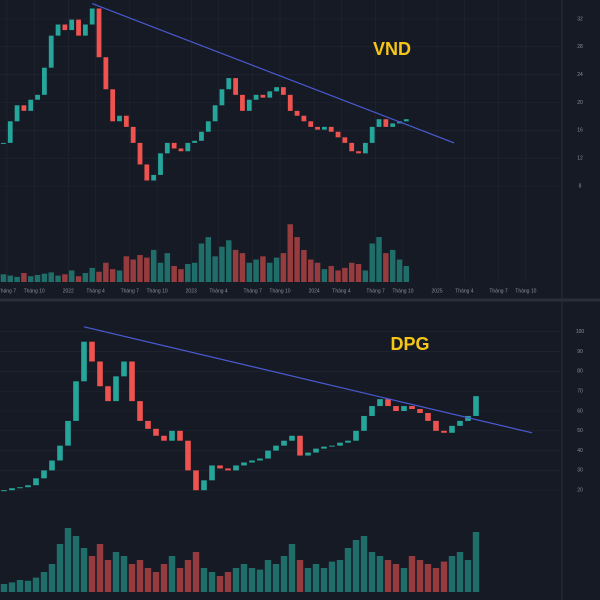  What do you see at coordinates (580, 159) in the screenshot?
I see `y-tick-label: 12` at bounding box center [580, 159].